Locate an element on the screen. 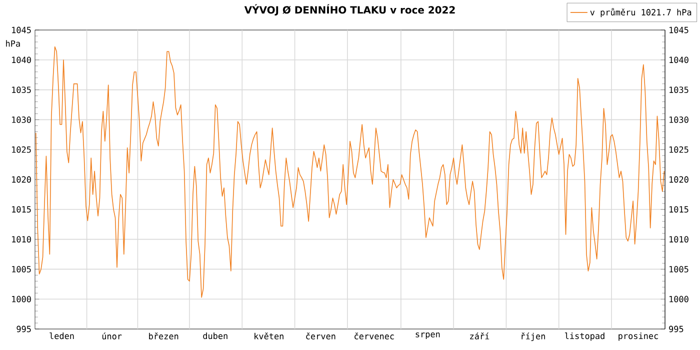 This screenshot has height=350, width=700. y-tick-label: 1005 is located at coordinates (21, 269).